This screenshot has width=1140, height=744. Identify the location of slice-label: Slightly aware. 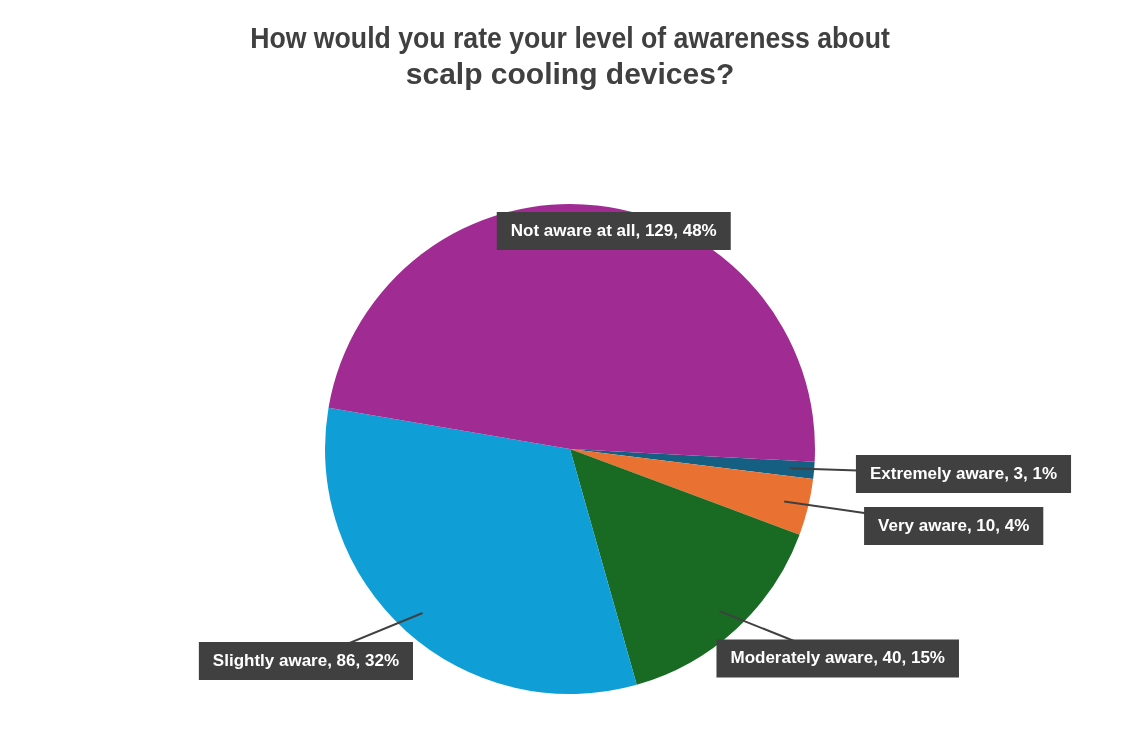
(270, 660).